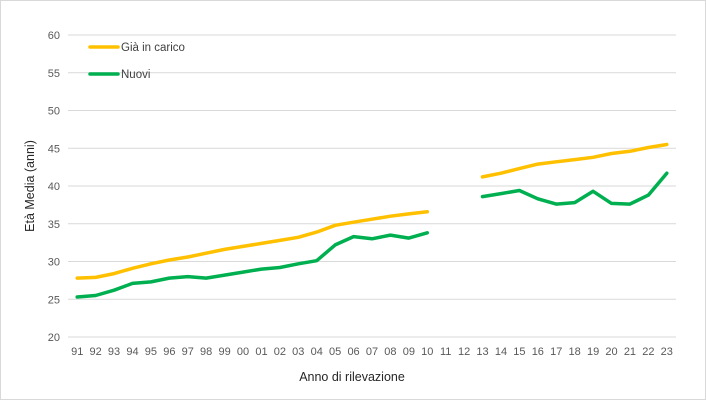 Image resolution: width=706 pixels, height=400 pixels. What do you see at coordinates (153, 48) in the screenshot?
I see `legend-label: Già in carico` at bounding box center [153, 48].